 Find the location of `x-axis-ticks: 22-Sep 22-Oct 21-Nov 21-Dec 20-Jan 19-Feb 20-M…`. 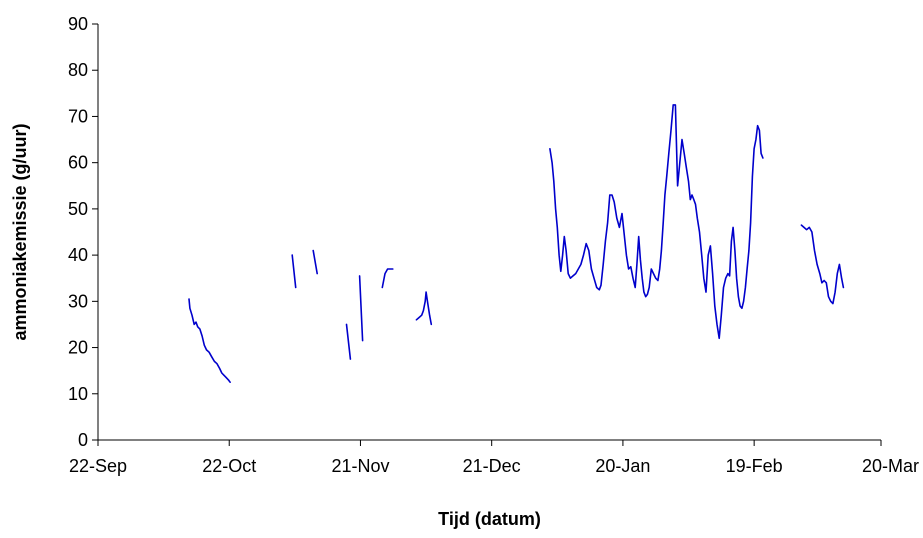

x-axis-ticks: 22-Sep 22-Oct 21-Nov 21-Dec 20-Jan 19-Feb 20-M… is located at coordinates (494, 458).